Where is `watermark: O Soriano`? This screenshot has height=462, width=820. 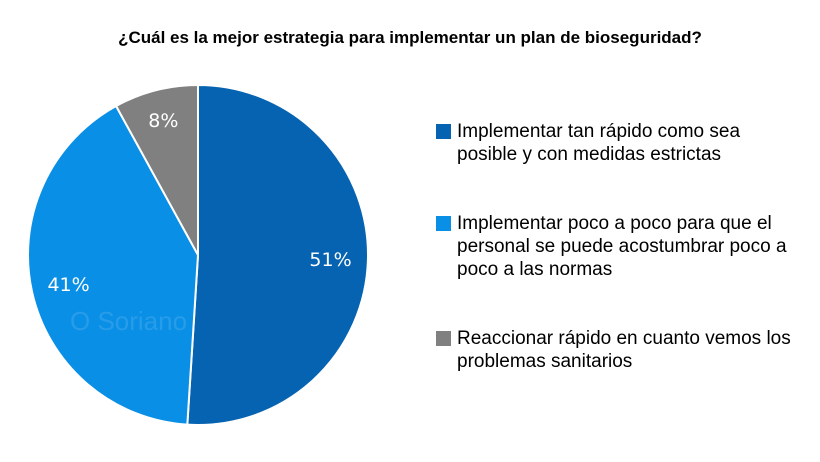
watermark: O Soriano is located at coordinates (129, 321).